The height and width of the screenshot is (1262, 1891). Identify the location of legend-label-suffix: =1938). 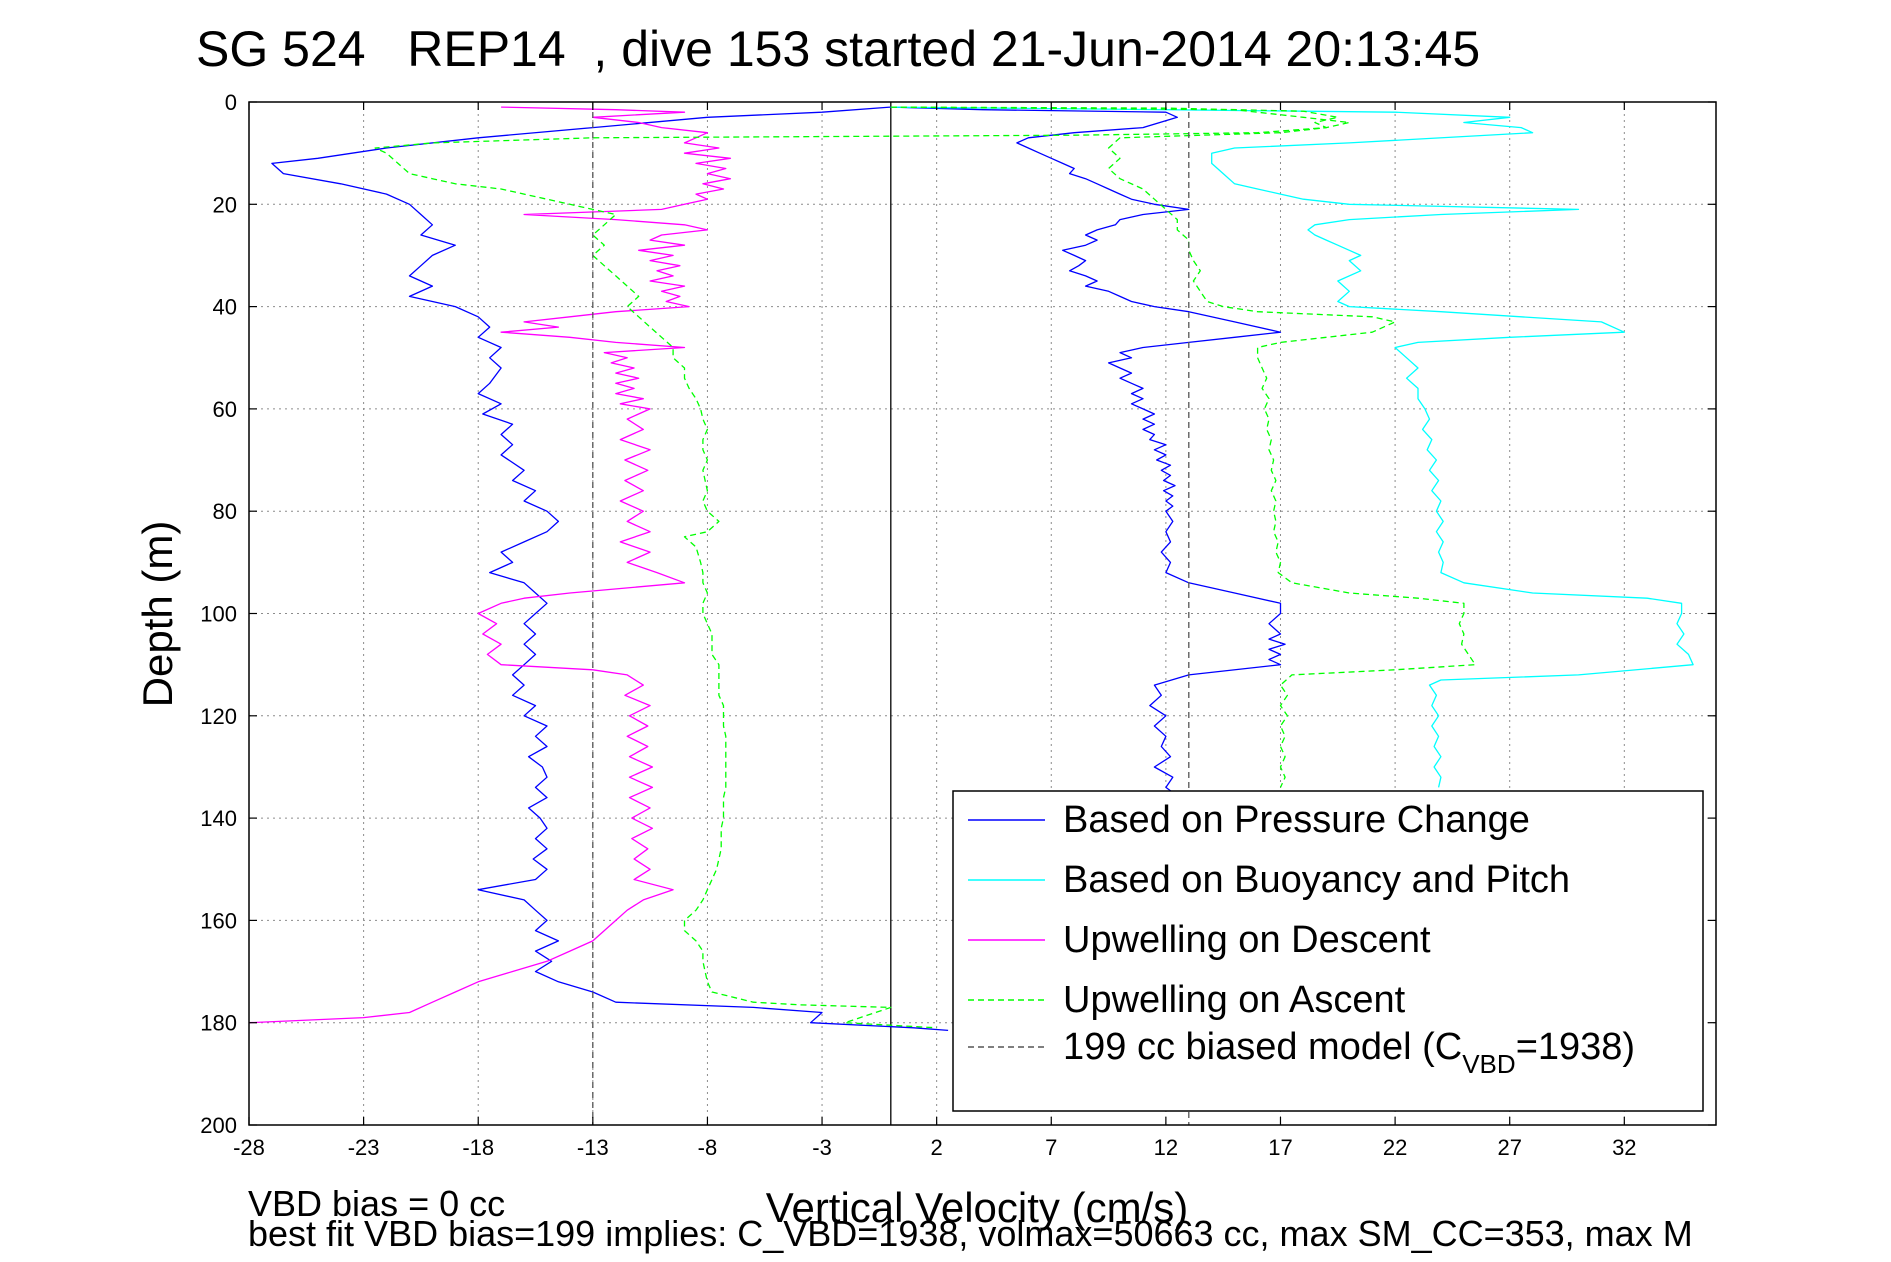
(1575, 1047).